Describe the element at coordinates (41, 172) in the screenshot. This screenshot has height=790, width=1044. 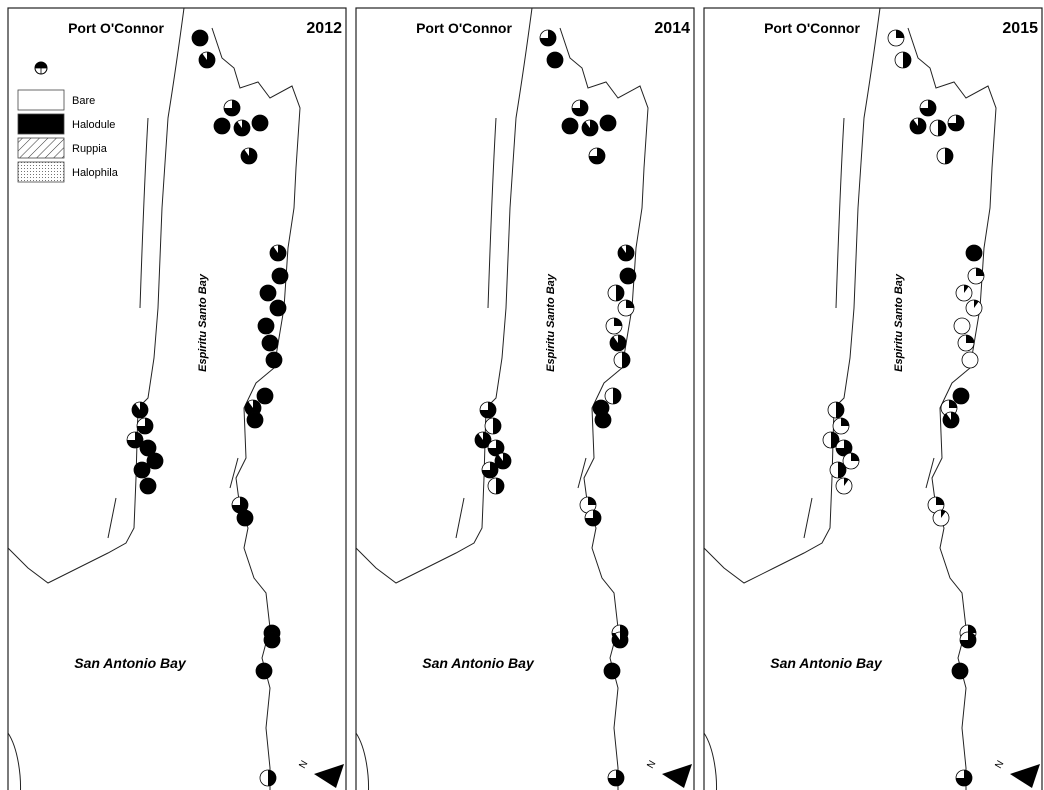
I see `legend-swatch` at that location.